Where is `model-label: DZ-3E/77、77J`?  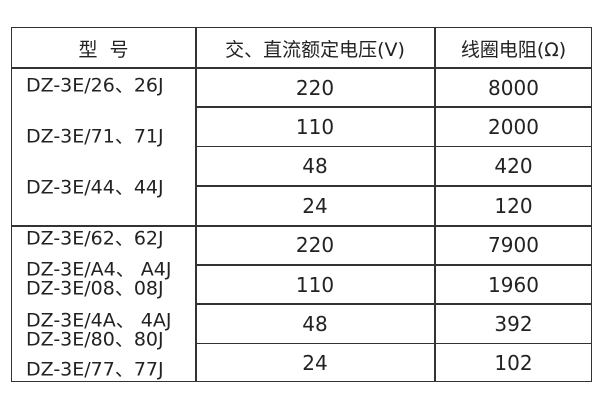
model-label: DZ-3E/77、77J is located at coordinates (95, 369).